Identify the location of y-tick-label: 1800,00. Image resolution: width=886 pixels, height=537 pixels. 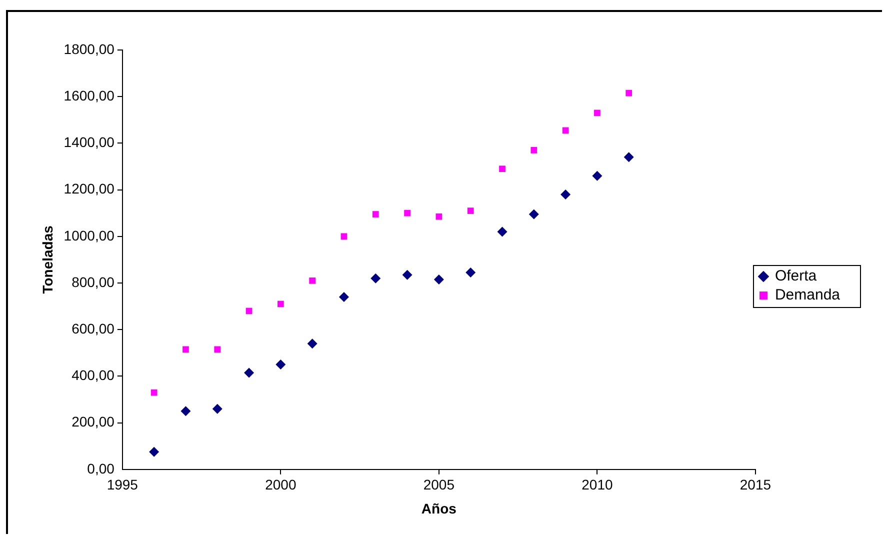
(89, 48).